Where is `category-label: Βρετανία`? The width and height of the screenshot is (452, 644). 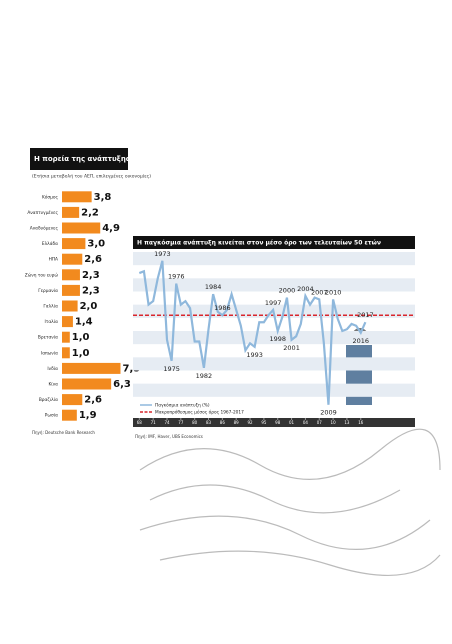
category-label: Βρετανία is located at coordinates (48, 337).